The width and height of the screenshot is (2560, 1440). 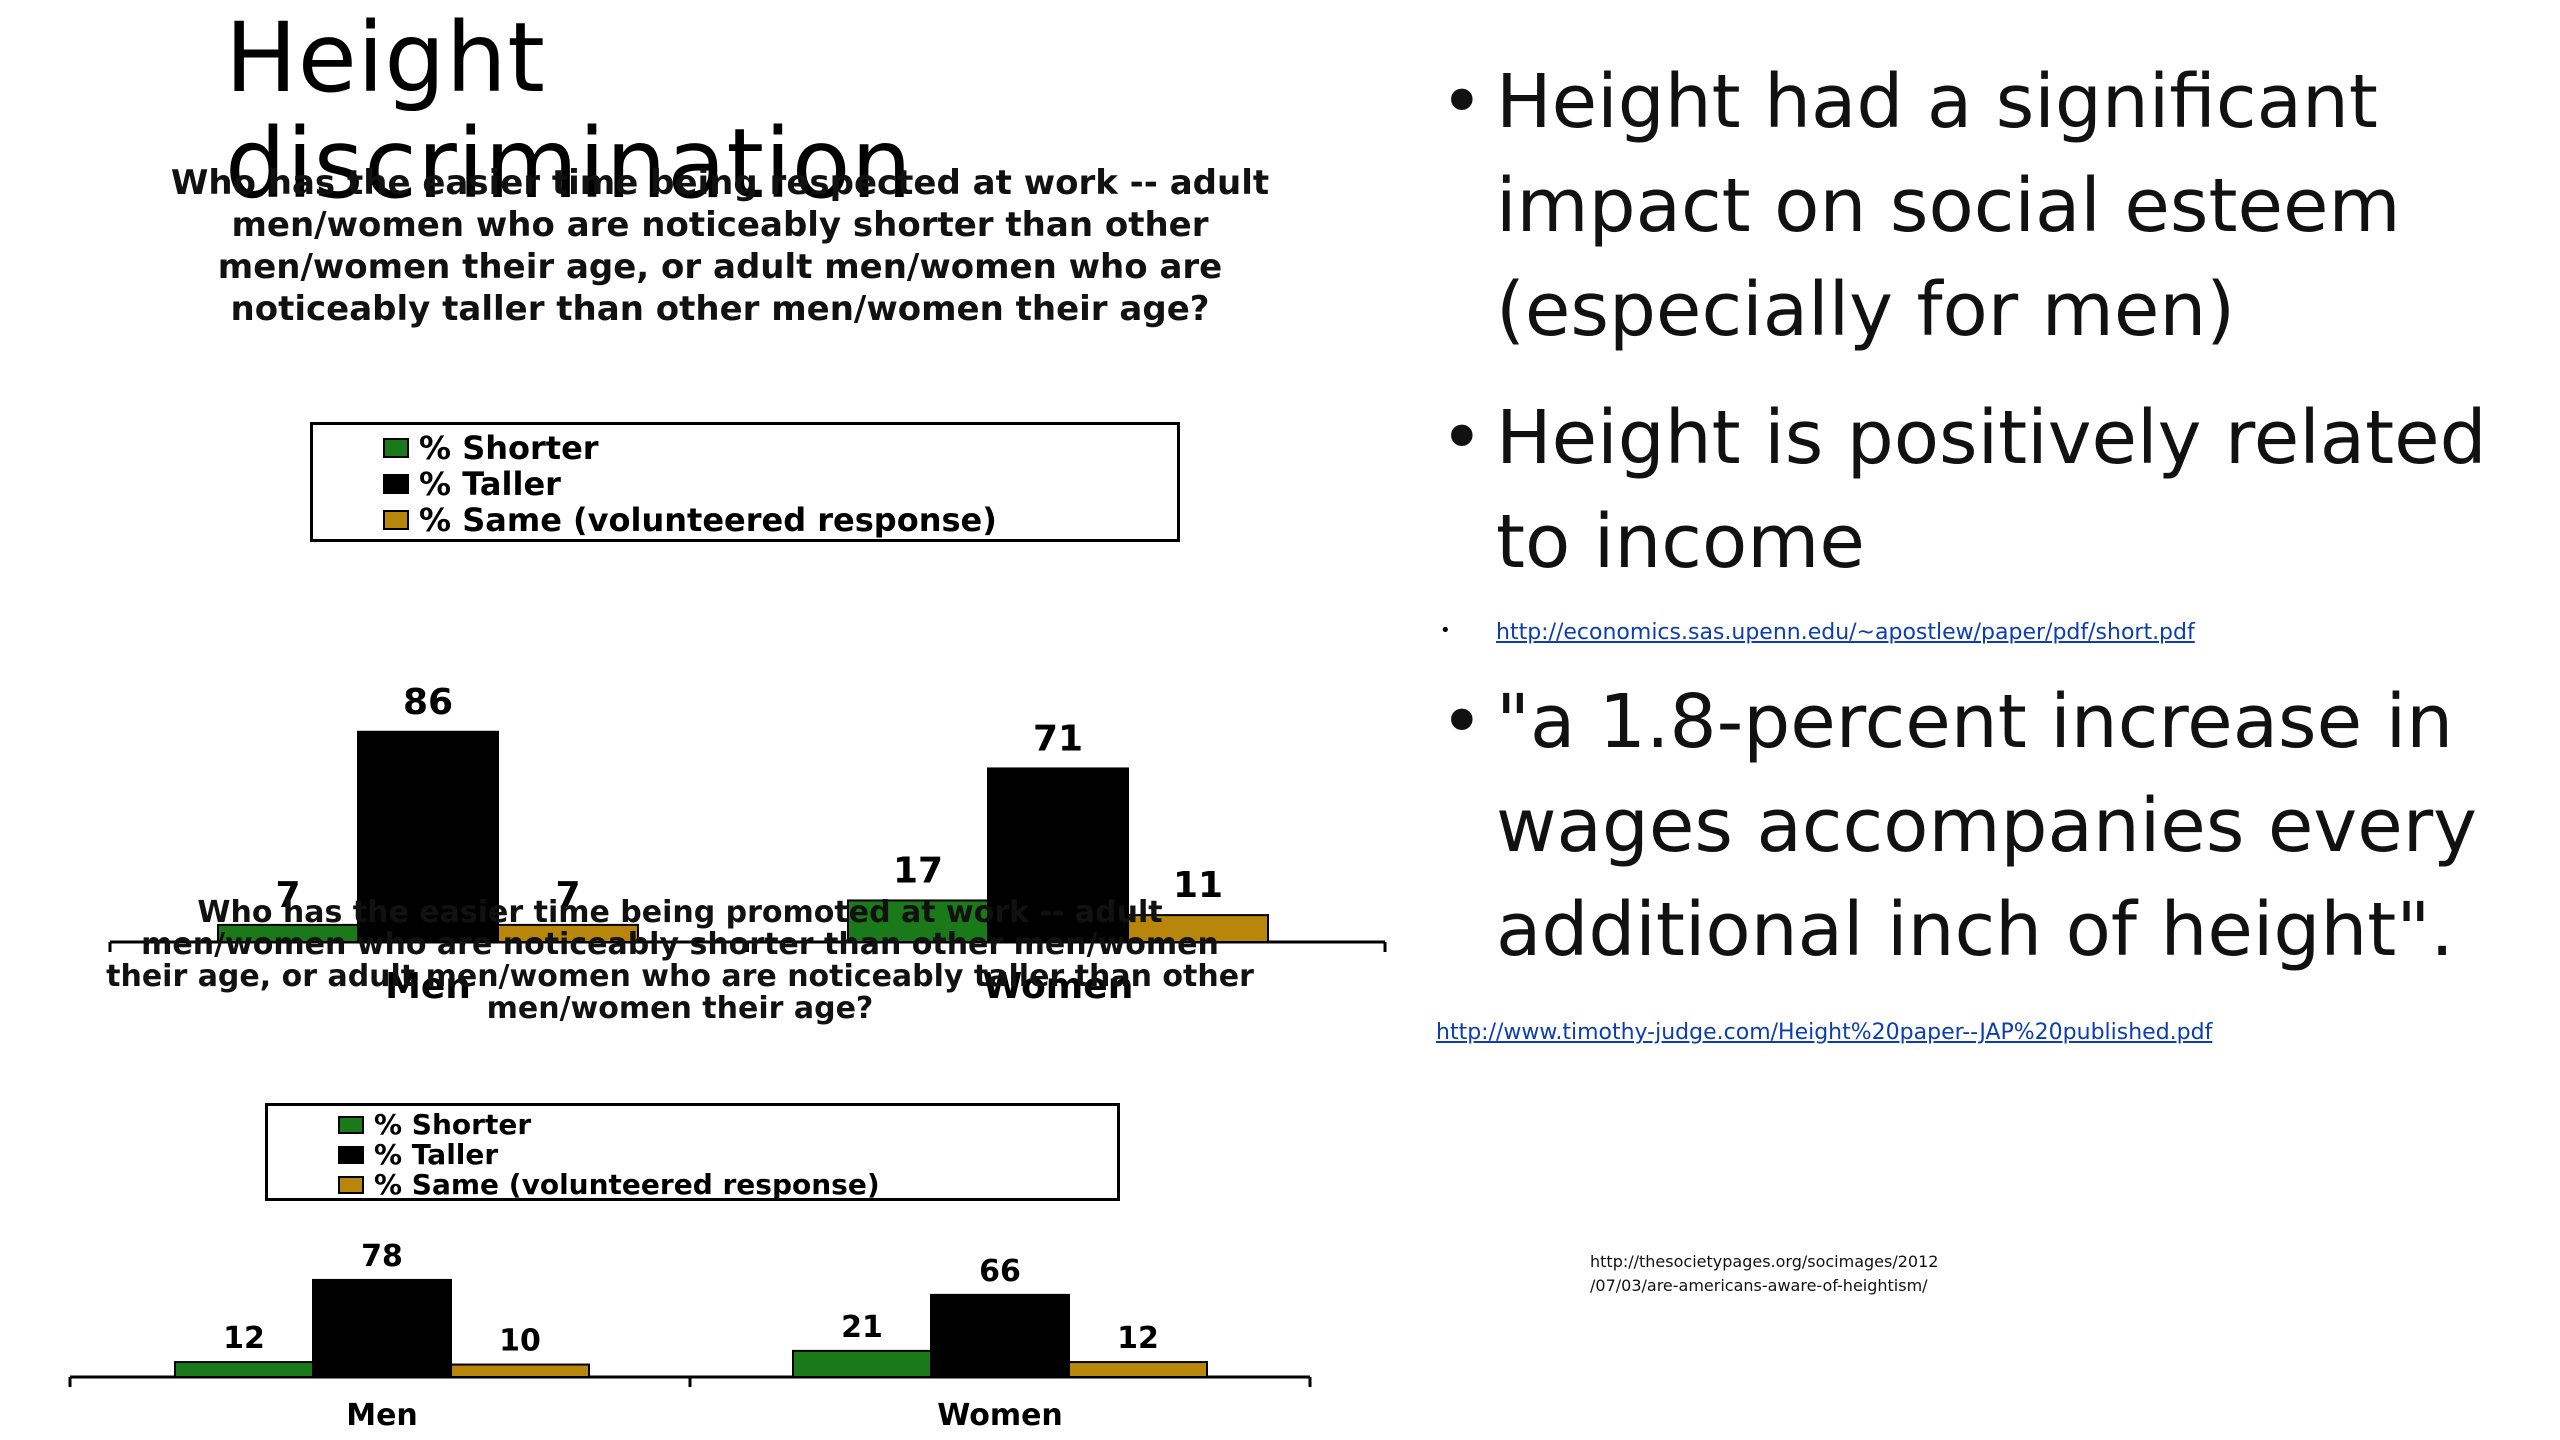 What do you see at coordinates (244, 1369) in the screenshot?
I see `bar-shorter-men` at bounding box center [244, 1369].